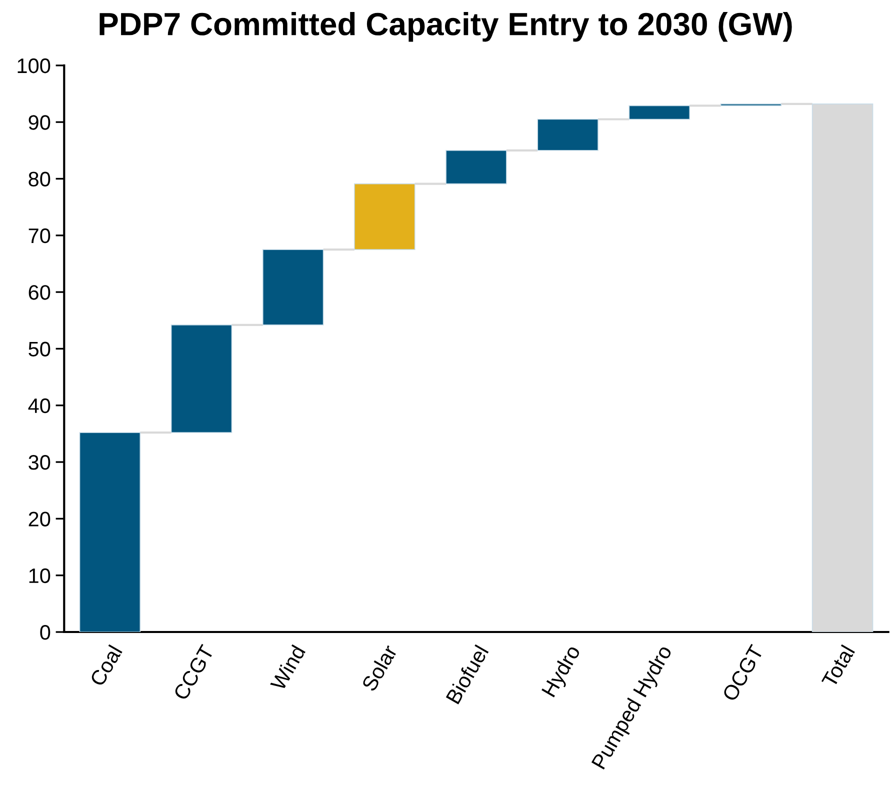 The image size is (891, 798). Describe the element at coordinates (45, 632) in the screenshot. I see `y-tick-label: 0` at that location.